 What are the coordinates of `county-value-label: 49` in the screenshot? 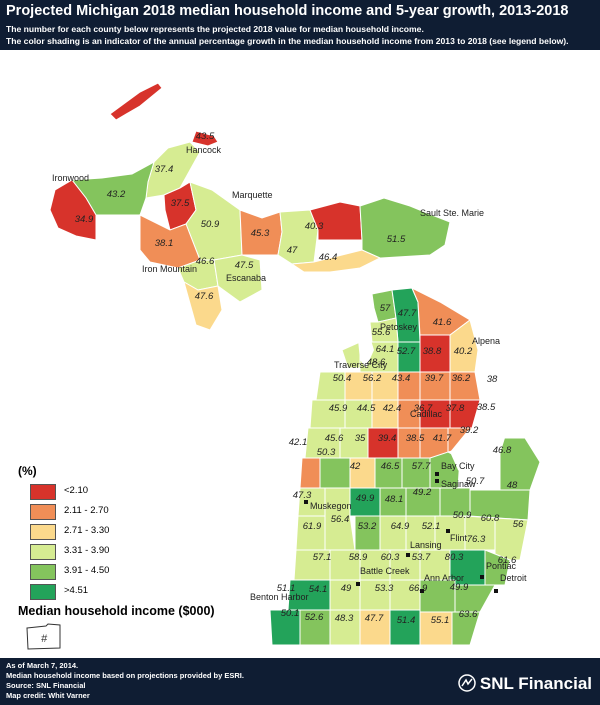 It's located at (346, 588).